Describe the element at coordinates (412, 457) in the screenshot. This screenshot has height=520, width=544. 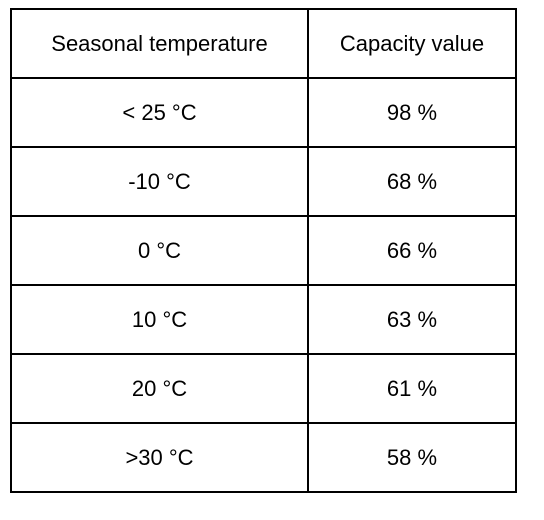
I see `capacity-cell: 58 %` at that location.